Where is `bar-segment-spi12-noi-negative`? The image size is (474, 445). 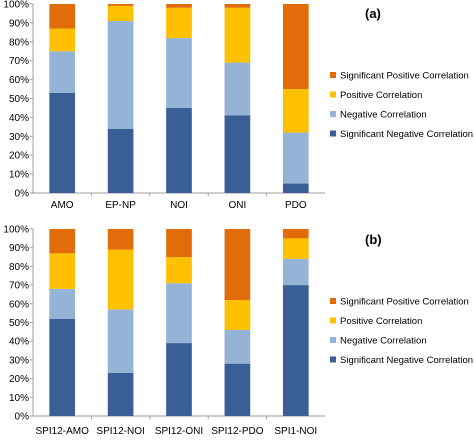 bar-segment-spi12-noi-negative is located at coordinates (120, 341).